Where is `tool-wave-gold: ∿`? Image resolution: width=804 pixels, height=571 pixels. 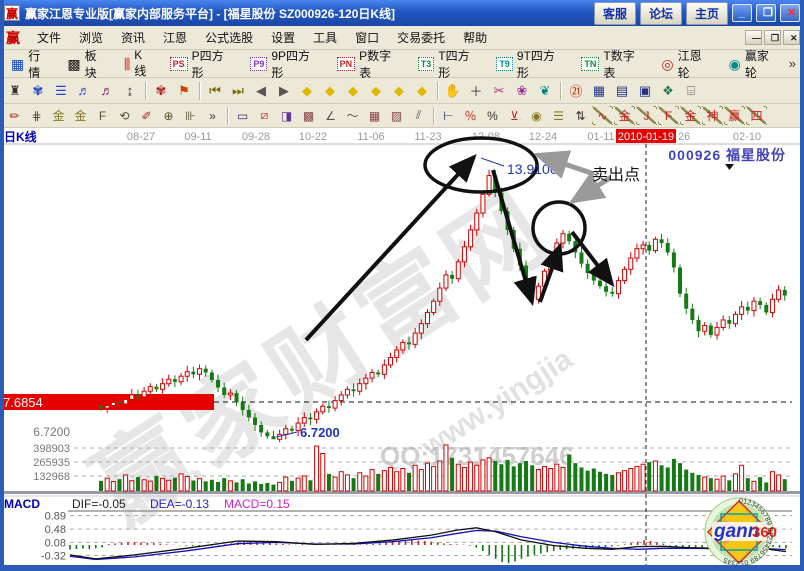 tool-wave-gold: ∿ is located at coordinates (602, 115).